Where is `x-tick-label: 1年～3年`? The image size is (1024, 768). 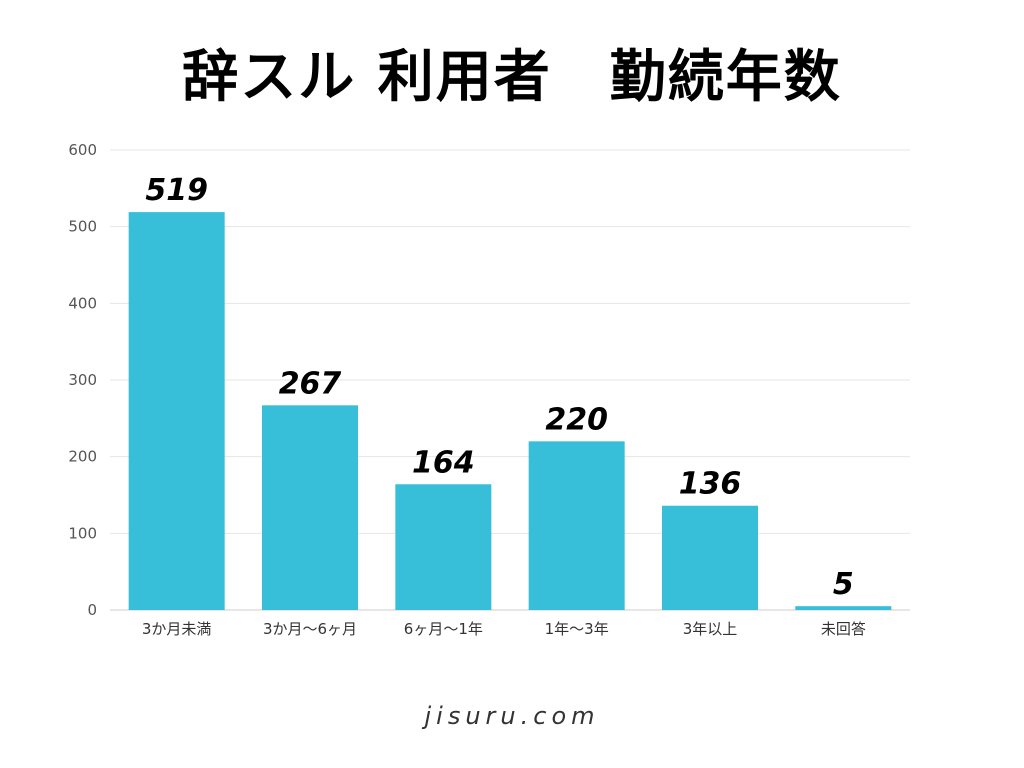 x-tick-label: 1年～3年 is located at coordinates (577, 629).